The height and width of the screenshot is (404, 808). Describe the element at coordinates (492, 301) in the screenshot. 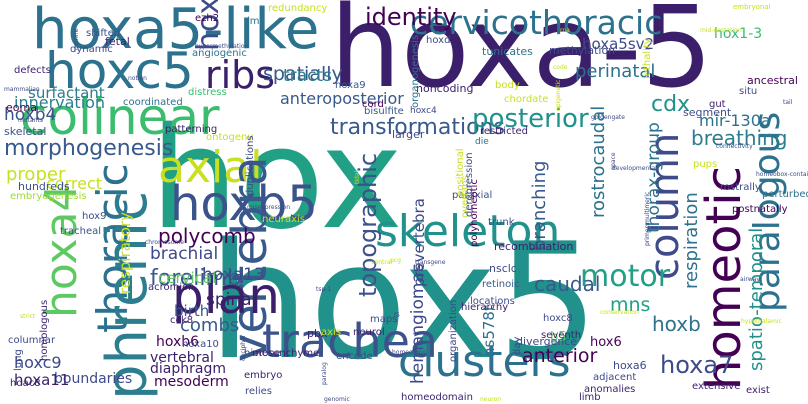

I see `cloud-word: locations` at that location.